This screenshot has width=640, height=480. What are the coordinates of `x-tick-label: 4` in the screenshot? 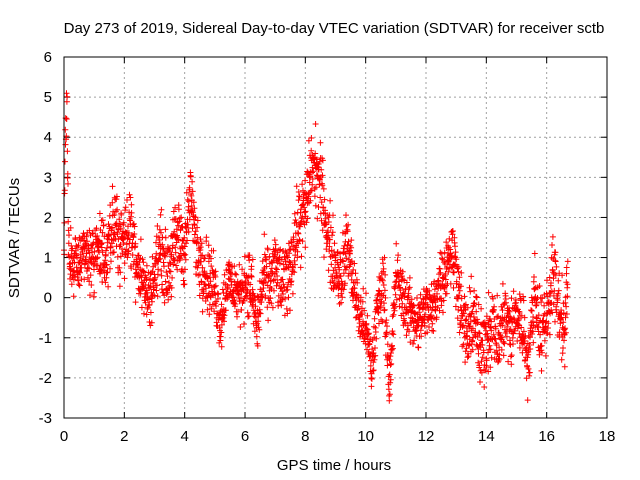 It's located at (184, 436).